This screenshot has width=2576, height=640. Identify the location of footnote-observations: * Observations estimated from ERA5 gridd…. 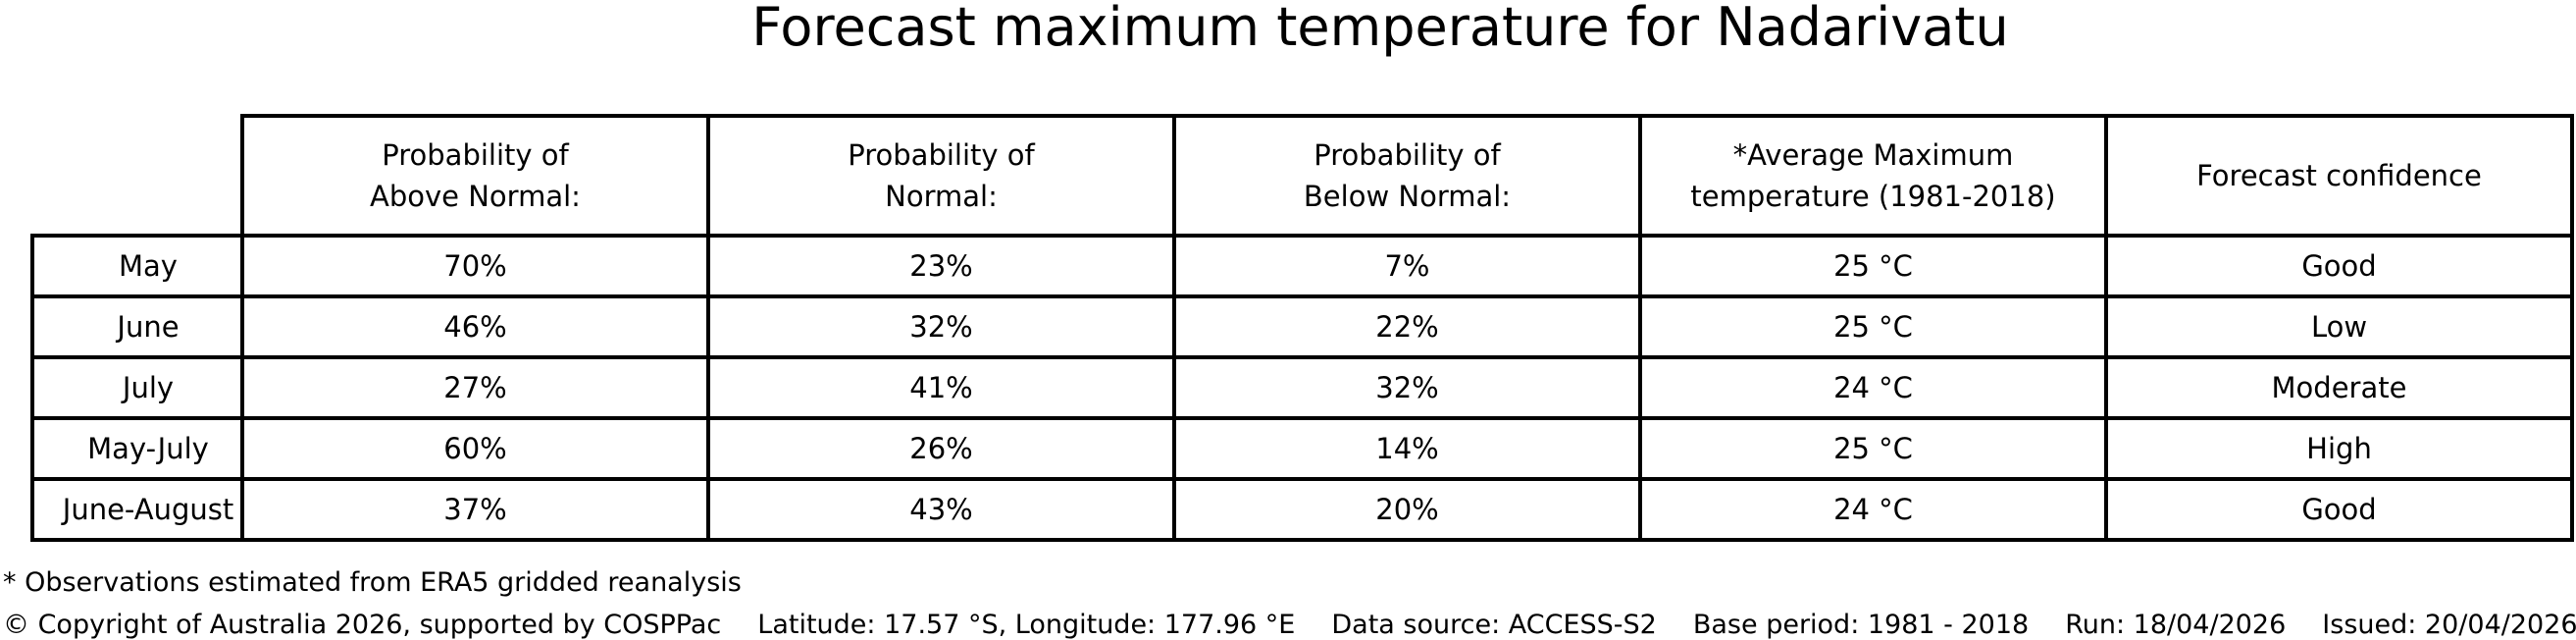
(372, 582).